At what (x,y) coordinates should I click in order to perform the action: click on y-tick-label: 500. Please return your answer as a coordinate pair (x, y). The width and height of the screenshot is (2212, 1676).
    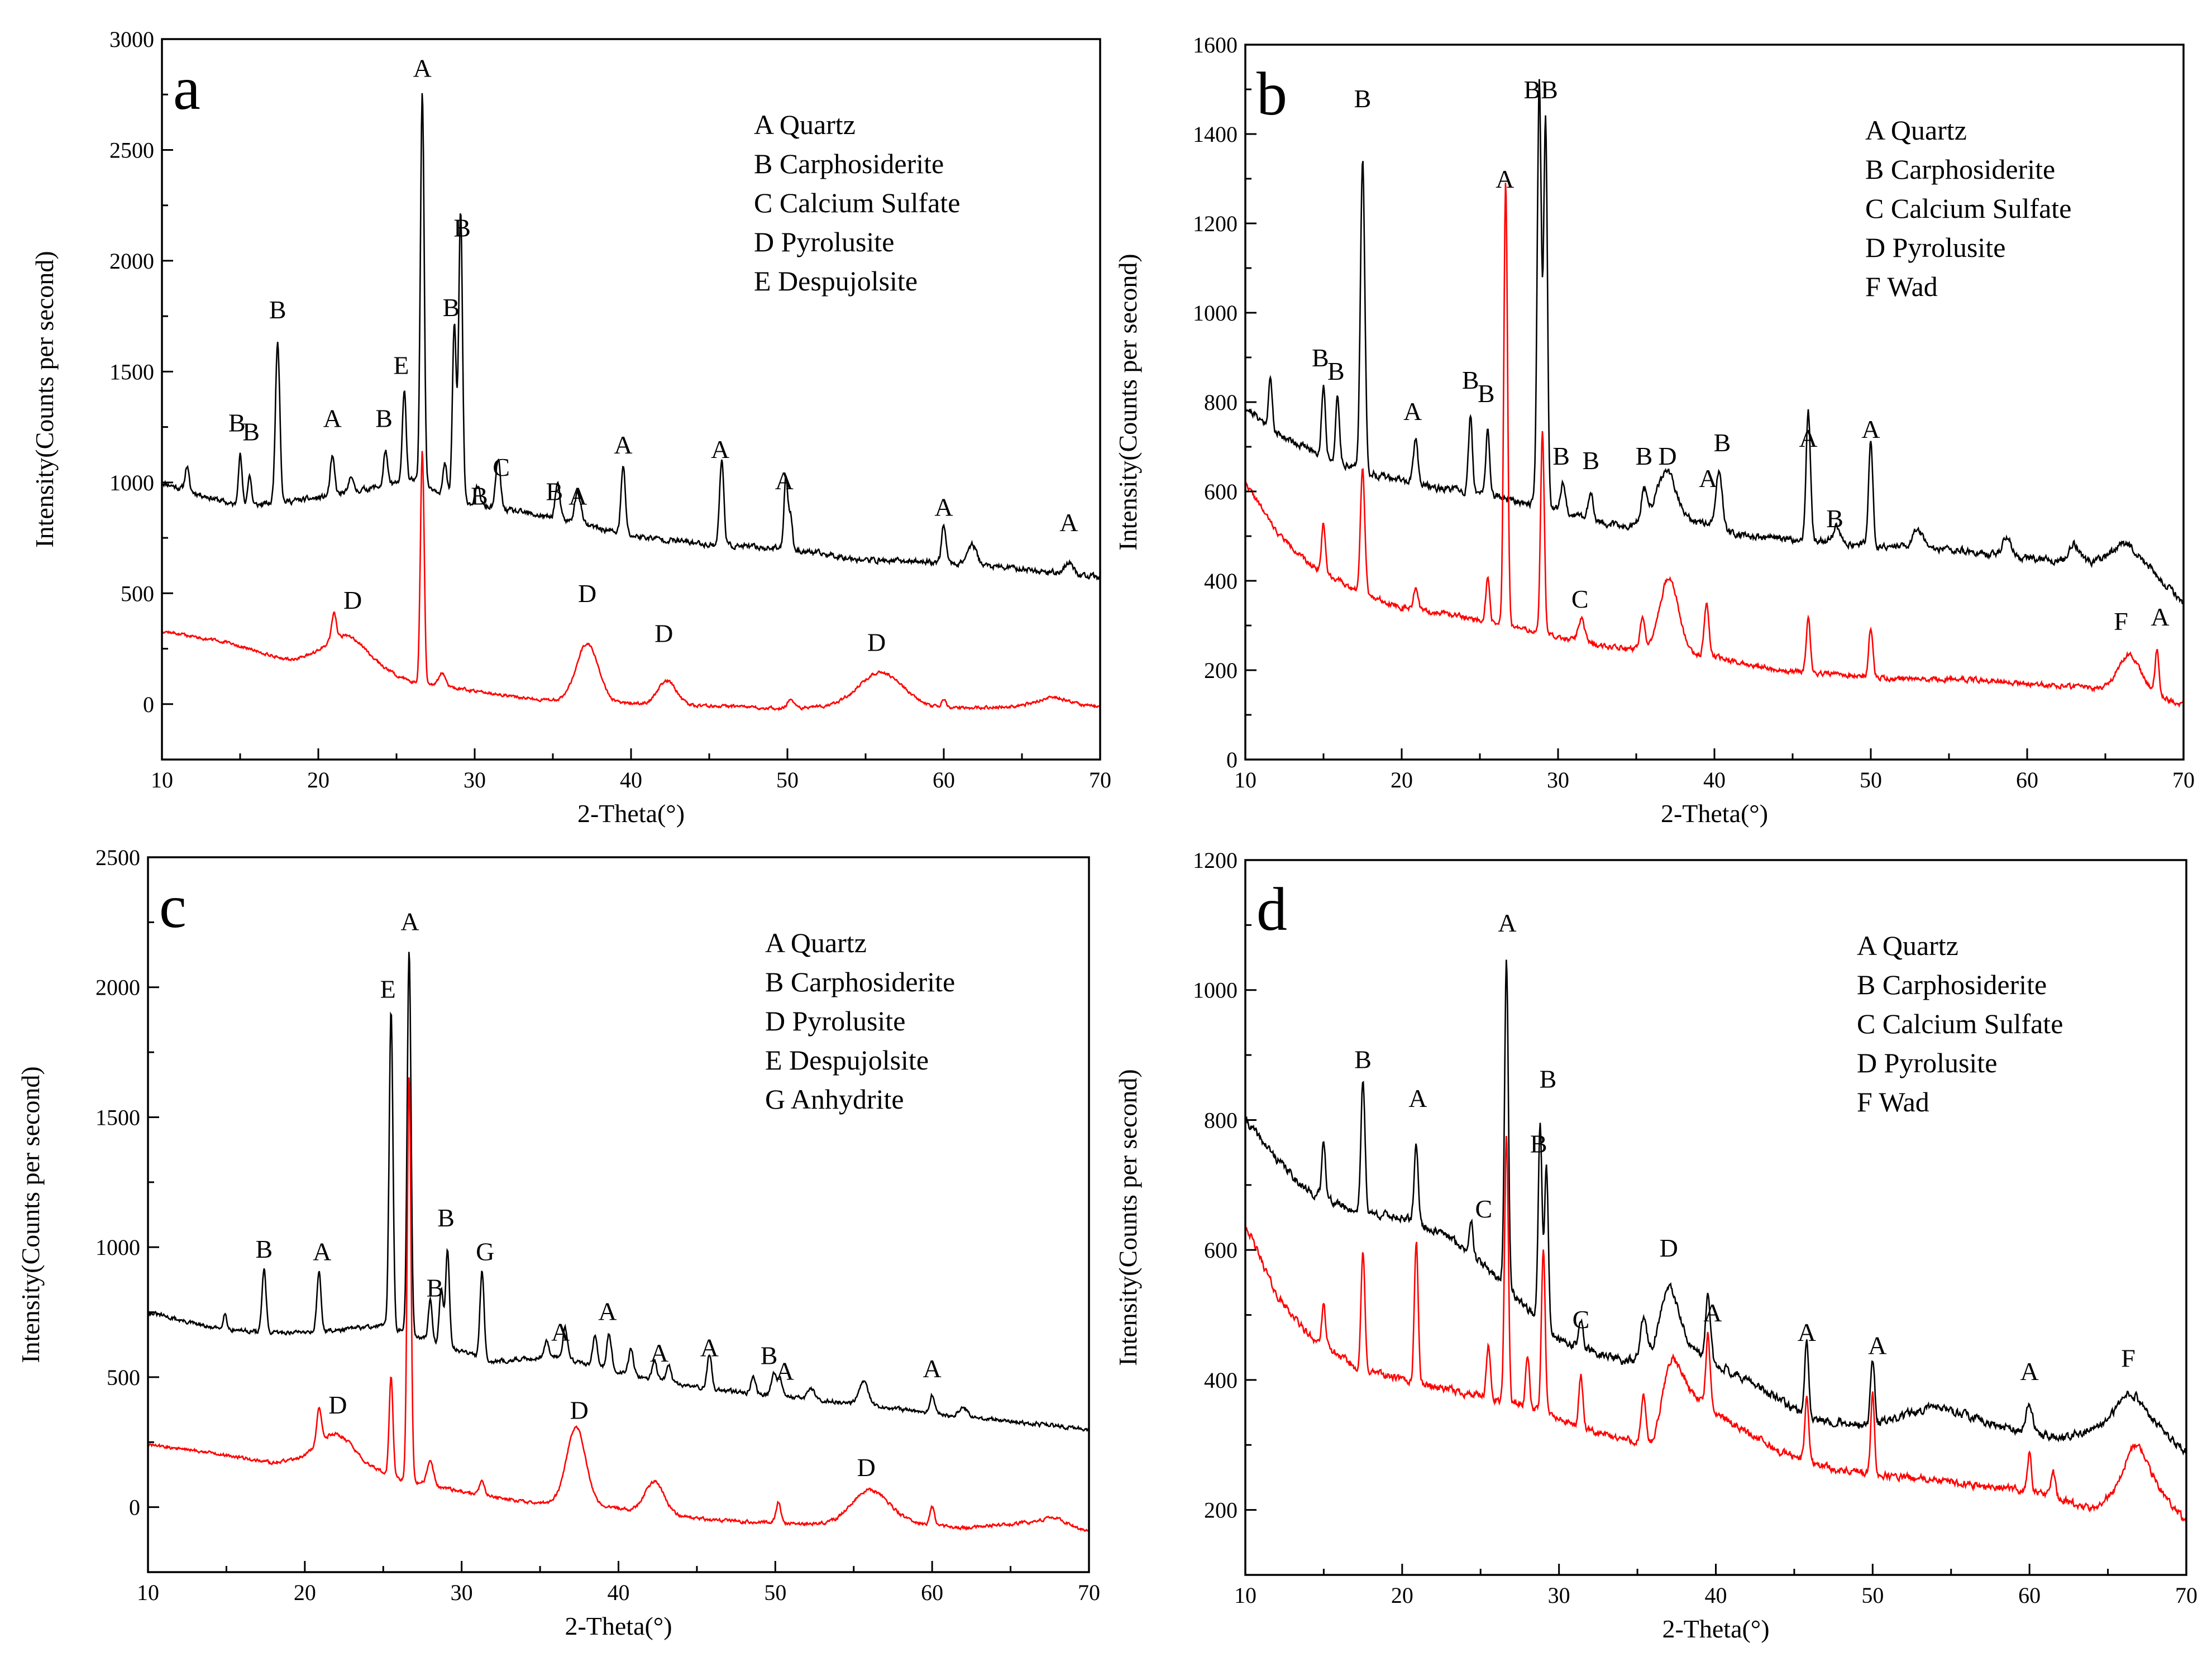
    Looking at the image, I should click on (123, 1378).